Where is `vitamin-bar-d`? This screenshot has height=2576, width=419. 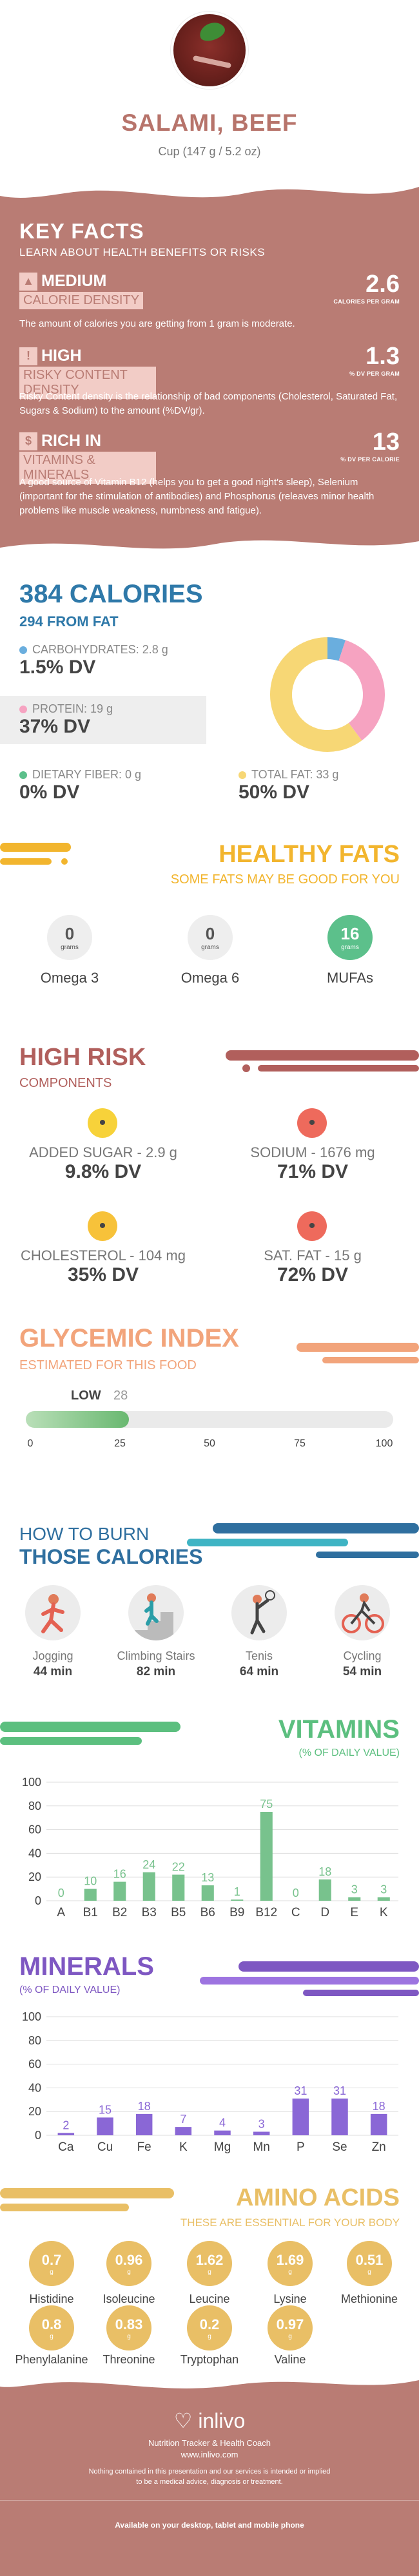
vitamin-bar-d is located at coordinates (324, 1890).